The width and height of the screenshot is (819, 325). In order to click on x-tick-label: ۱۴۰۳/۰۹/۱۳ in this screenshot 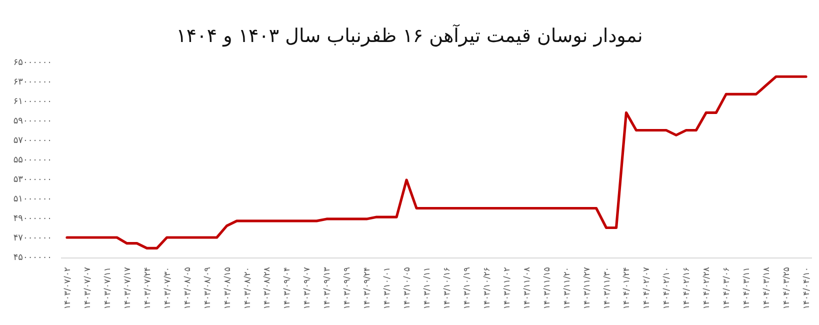, I will do `click(327, 288)`.